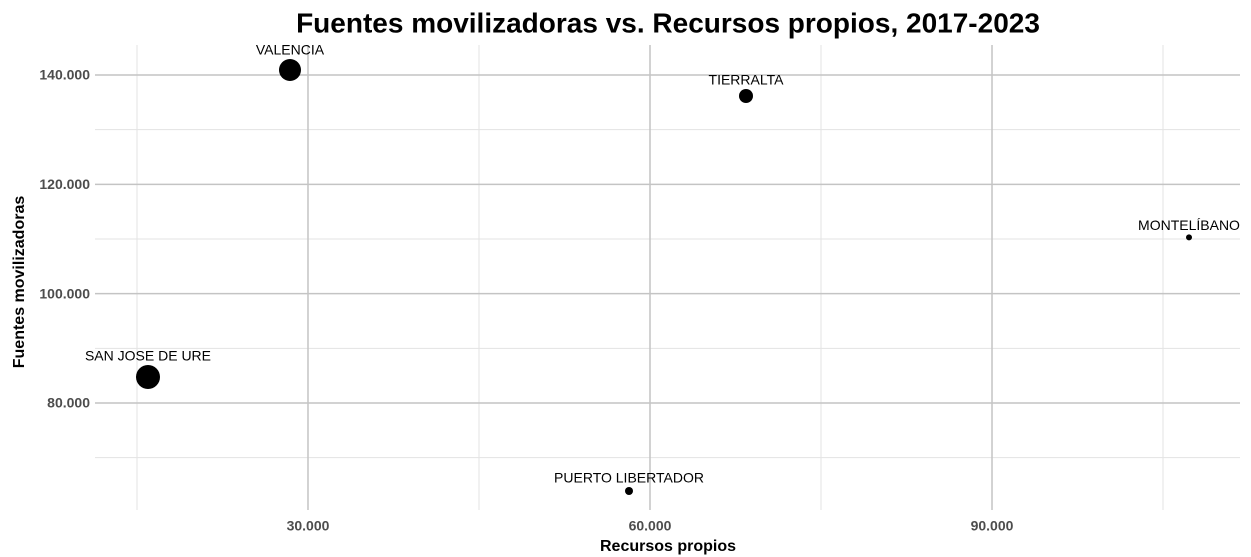 The image size is (1251, 557). I want to click on y-tick-label: 80.000, so click(68, 403).